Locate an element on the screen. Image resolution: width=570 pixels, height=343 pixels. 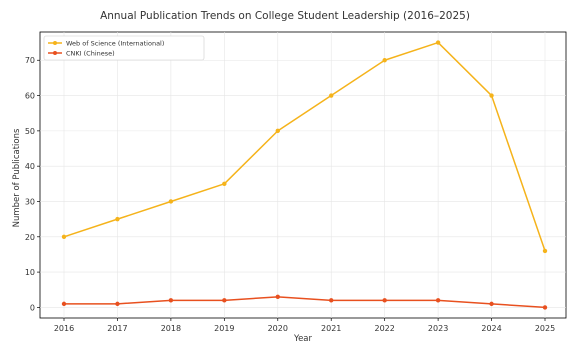
y-tick-label: 0 is located at coordinates (32, 307).